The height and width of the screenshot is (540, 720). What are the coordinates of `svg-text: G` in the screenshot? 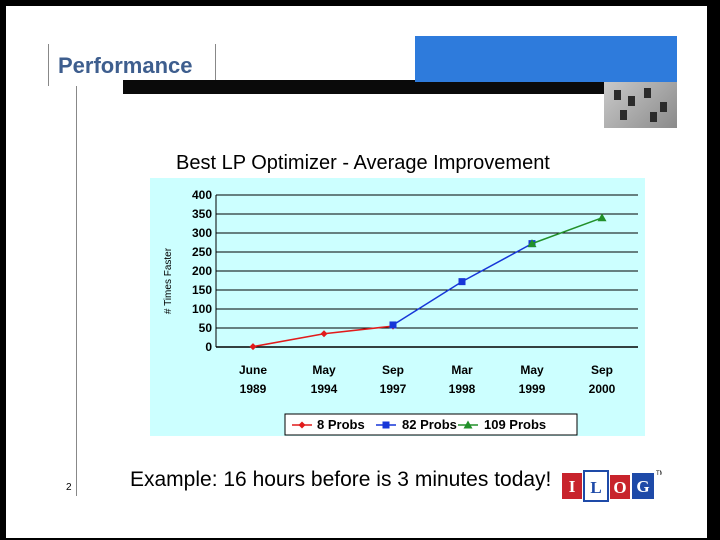 It's located at (642, 486).